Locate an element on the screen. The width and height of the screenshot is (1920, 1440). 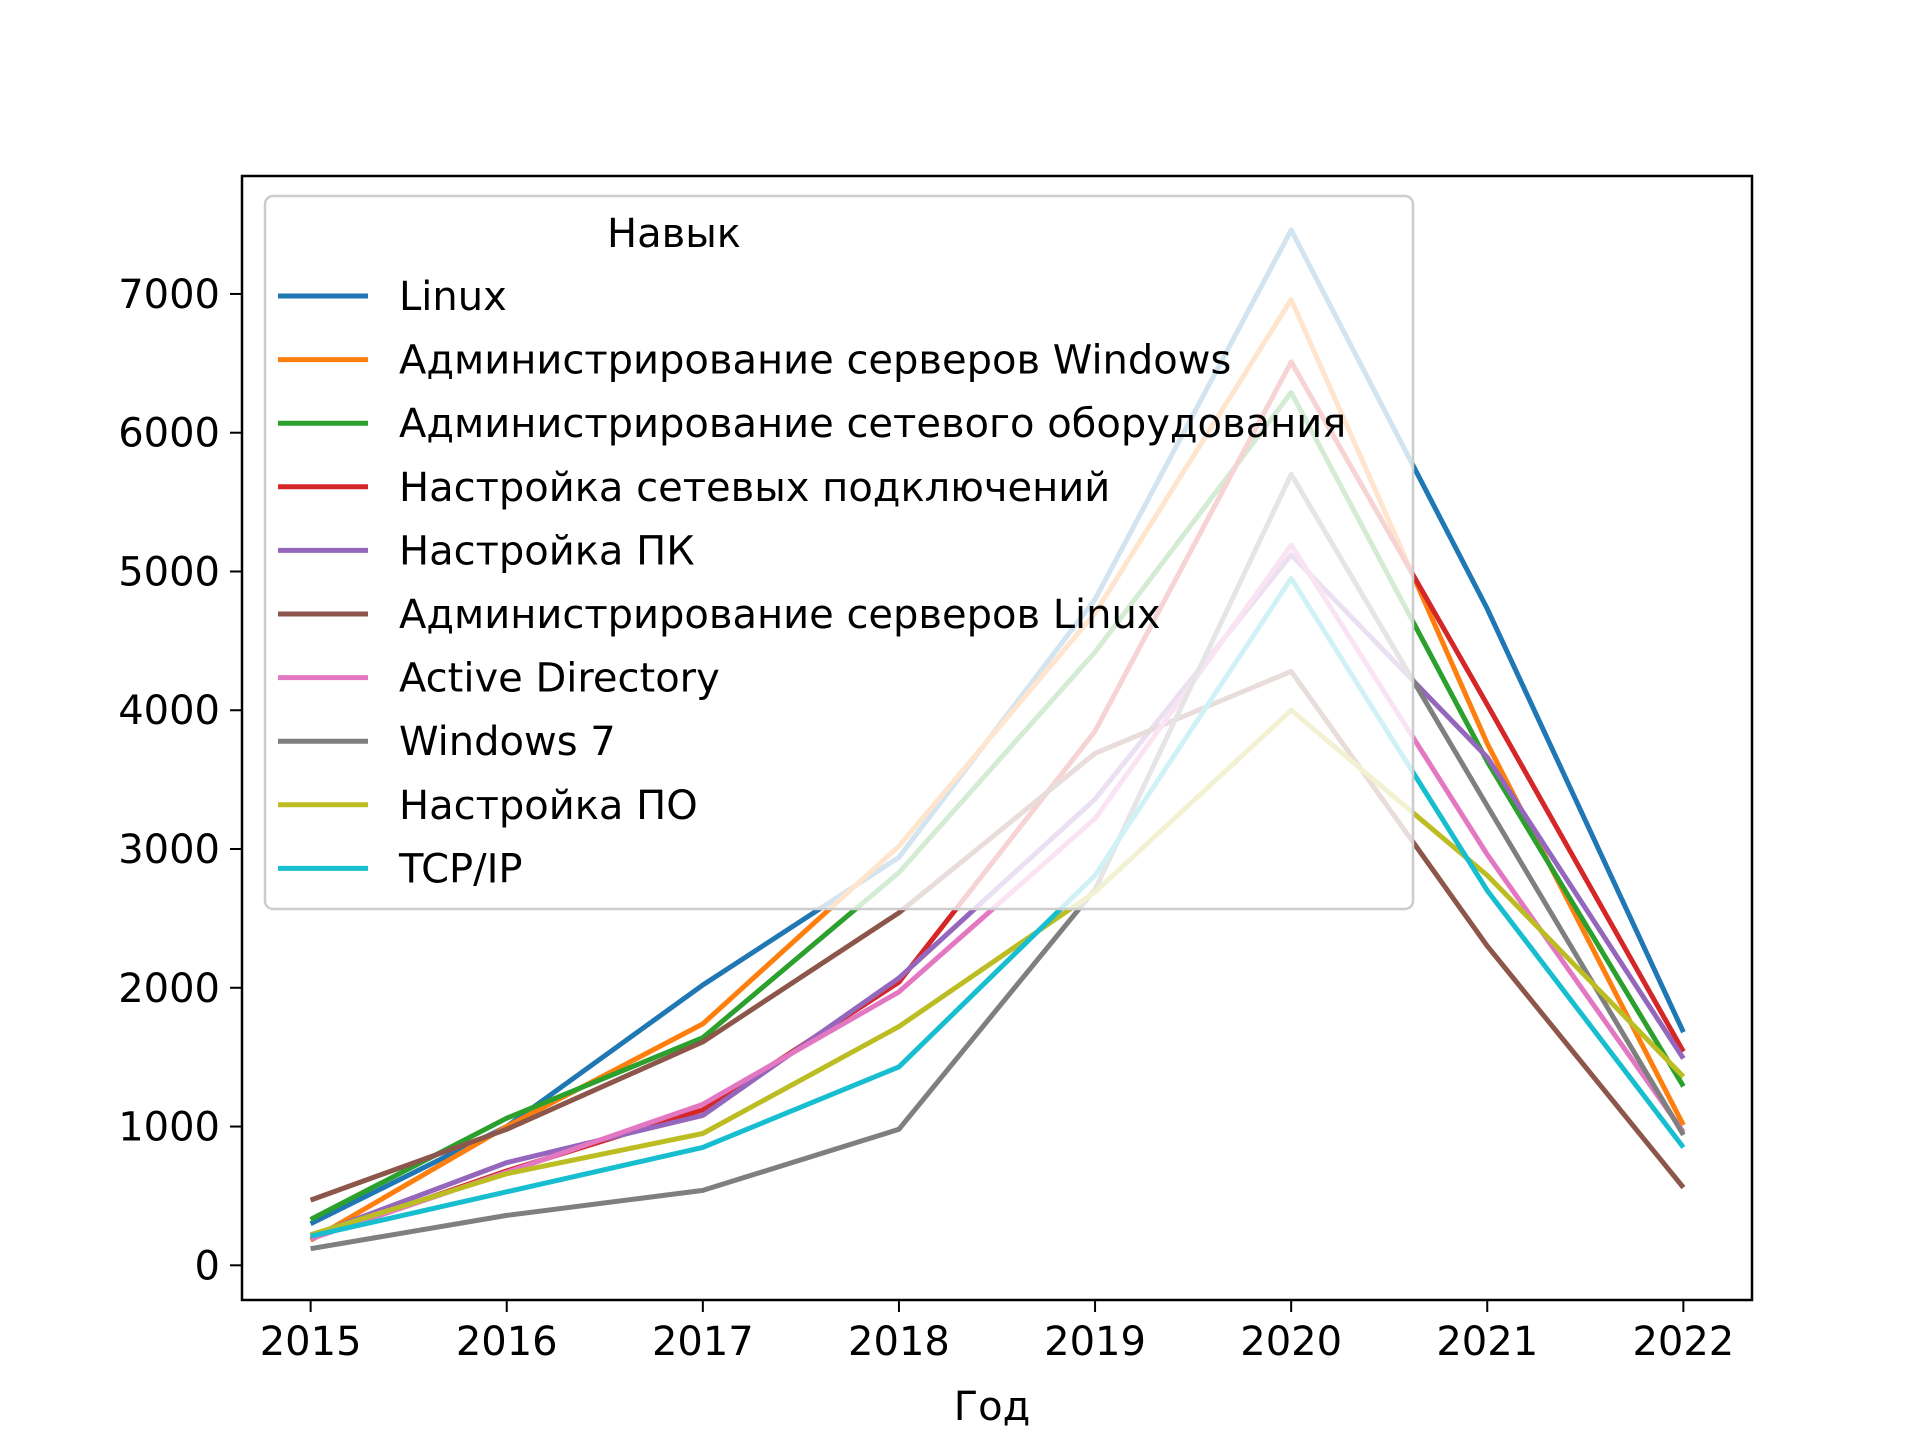
x-tick-label: 2021 is located at coordinates (1487, 1342).